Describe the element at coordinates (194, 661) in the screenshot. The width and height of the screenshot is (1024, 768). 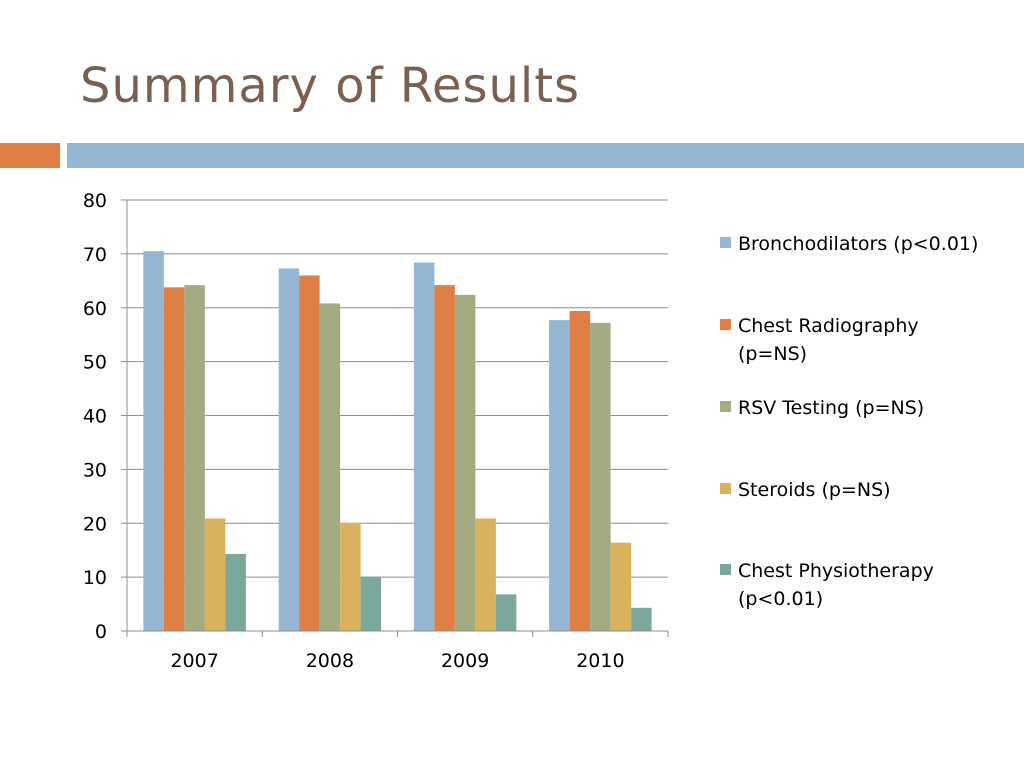
I see `x-tick-label: 2007` at that location.